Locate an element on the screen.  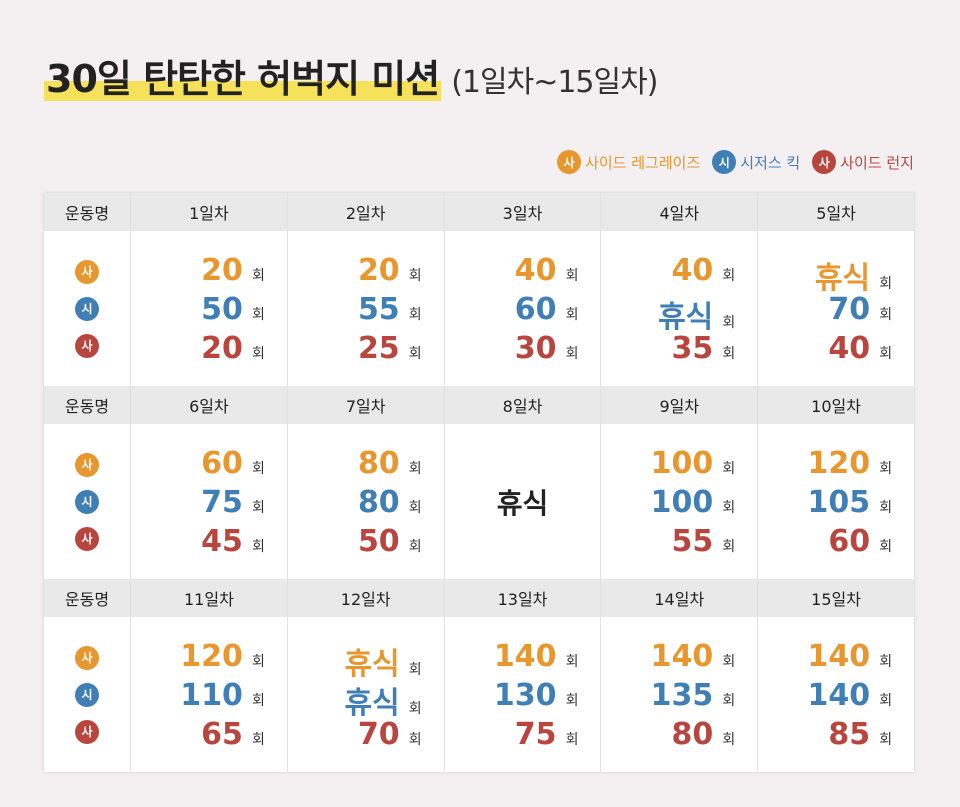
count: 55 is located at coordinates (378, 309).